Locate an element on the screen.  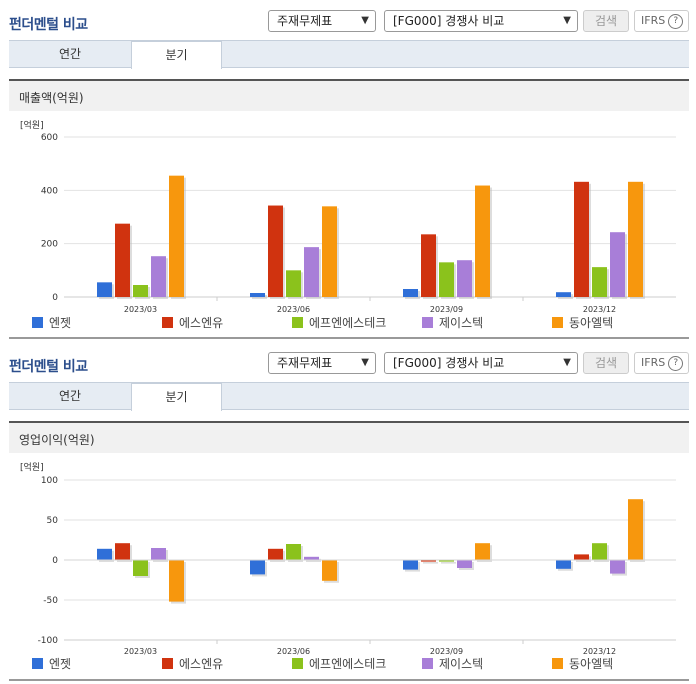
question-icon: ? is located at coordinates (676, 363).